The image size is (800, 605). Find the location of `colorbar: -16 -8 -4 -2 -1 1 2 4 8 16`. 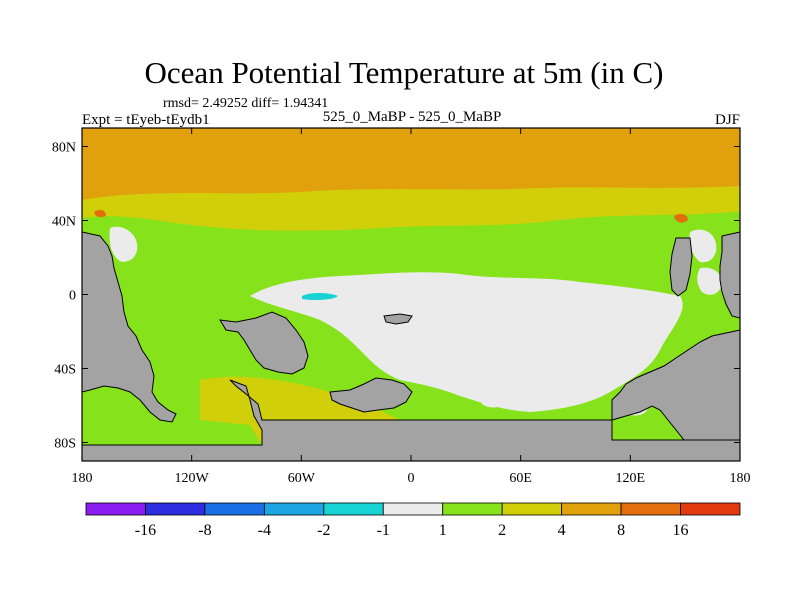

colorbar: -16 -8 -4 -2 -1 1 2 4 8 16 is located at coordinates (413, 520).